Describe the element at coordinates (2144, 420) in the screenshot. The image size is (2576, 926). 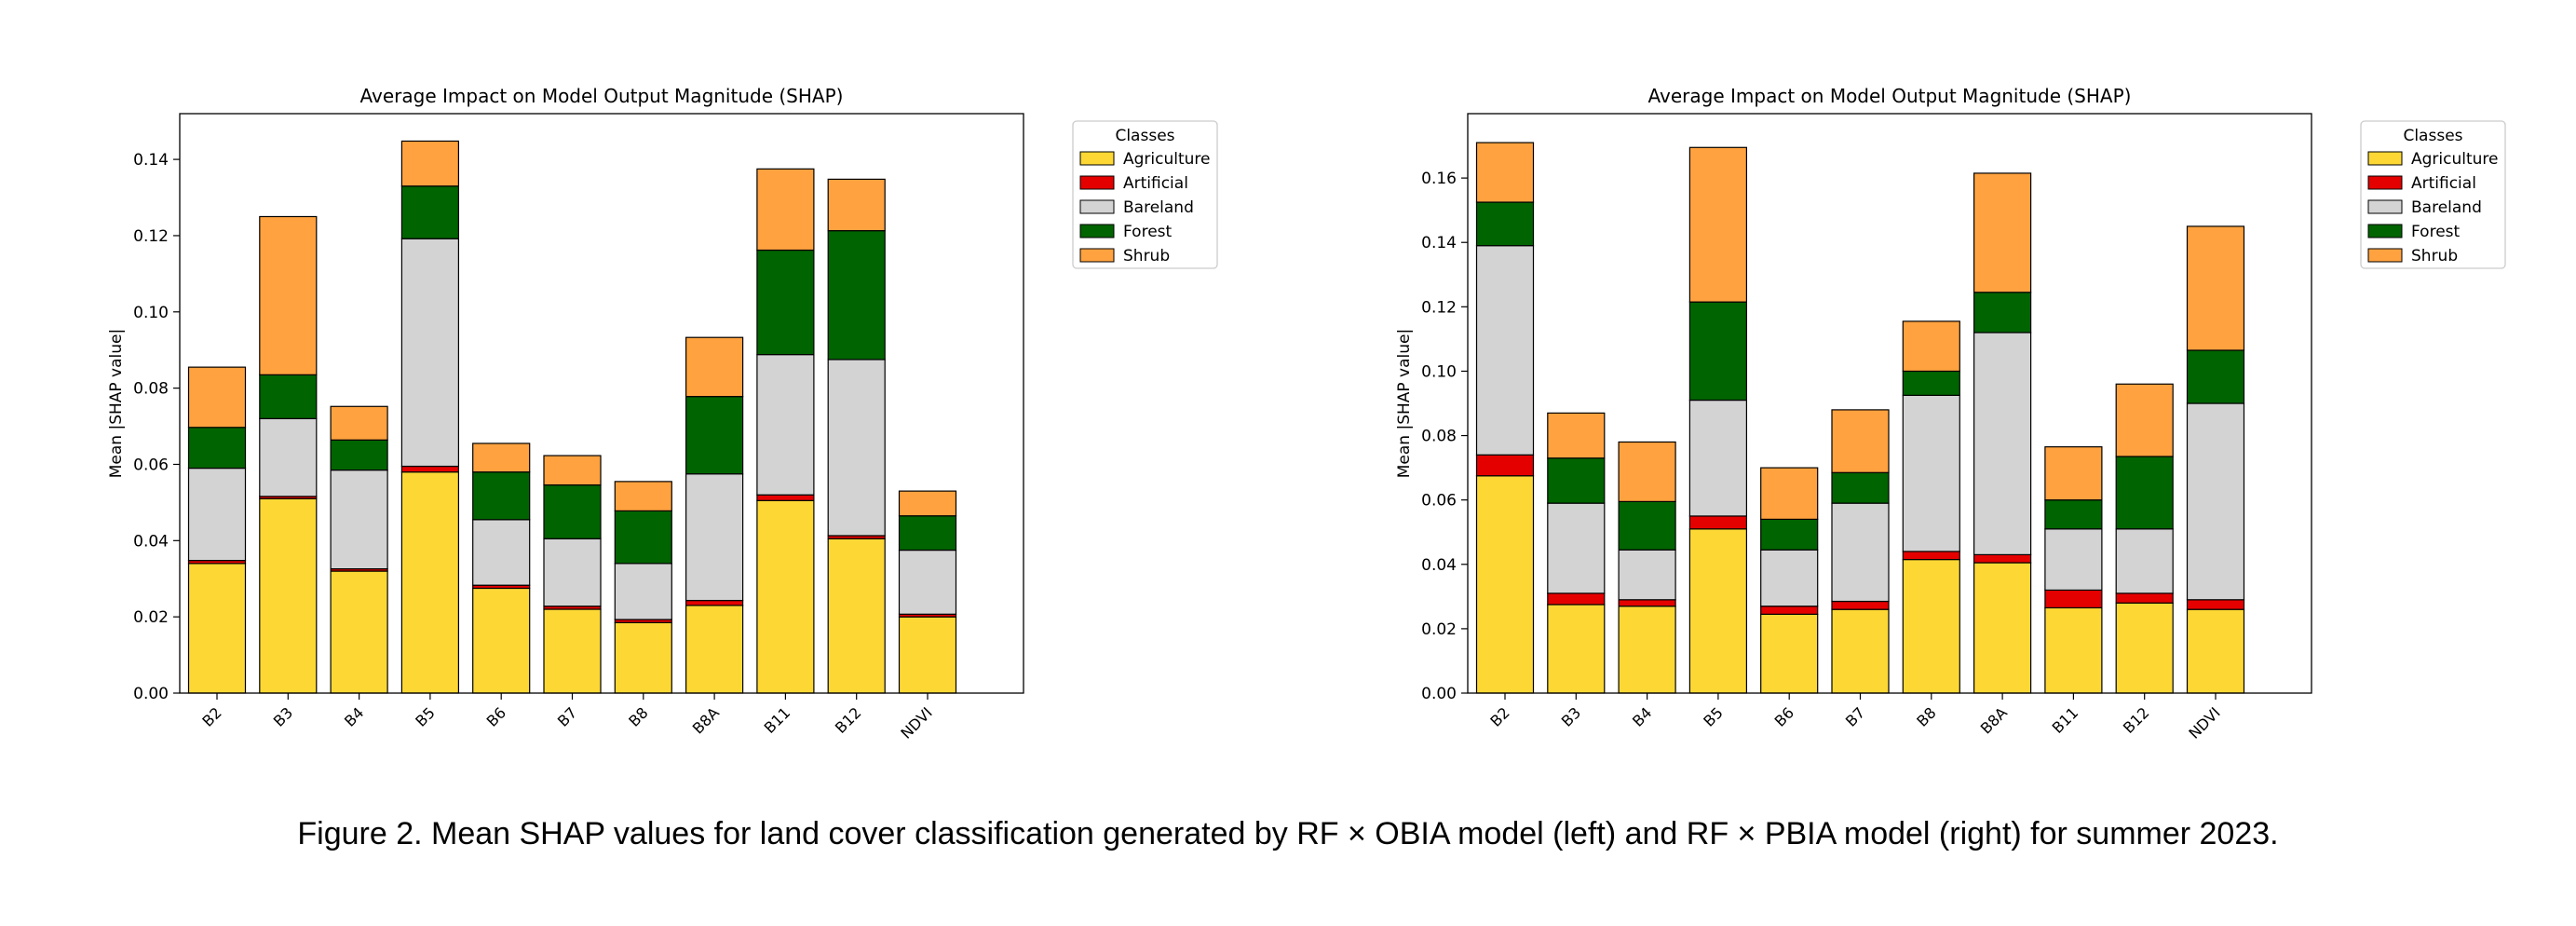
I see `bar-segment-shrub-b12` at that location.